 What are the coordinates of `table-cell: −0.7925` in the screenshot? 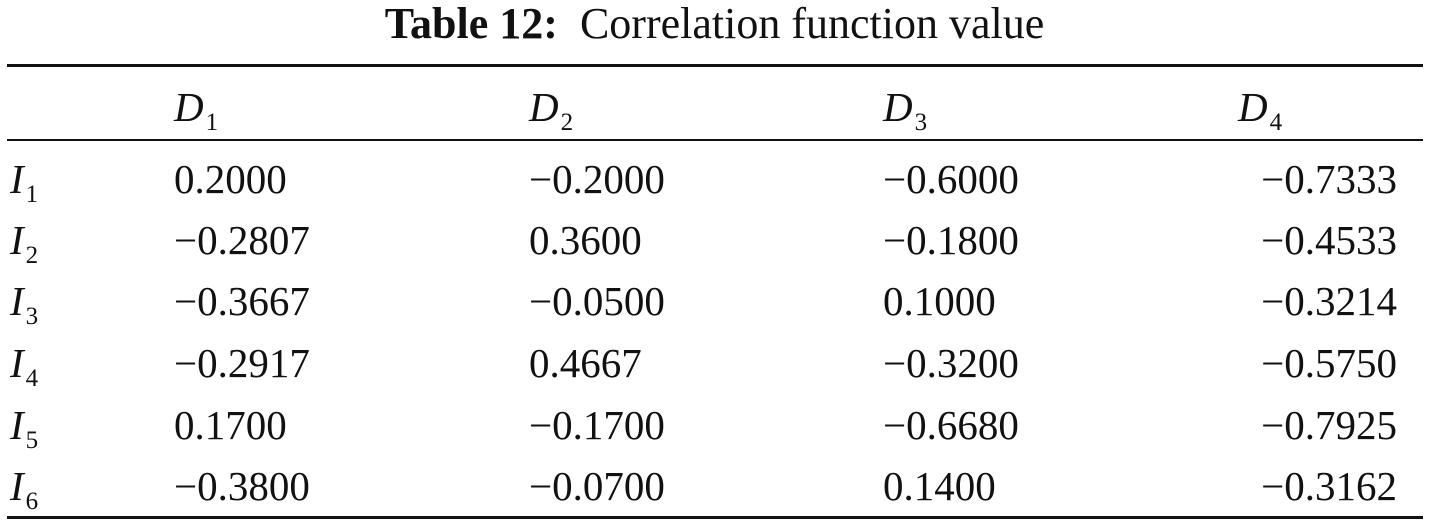 It's located at (1329, 425).